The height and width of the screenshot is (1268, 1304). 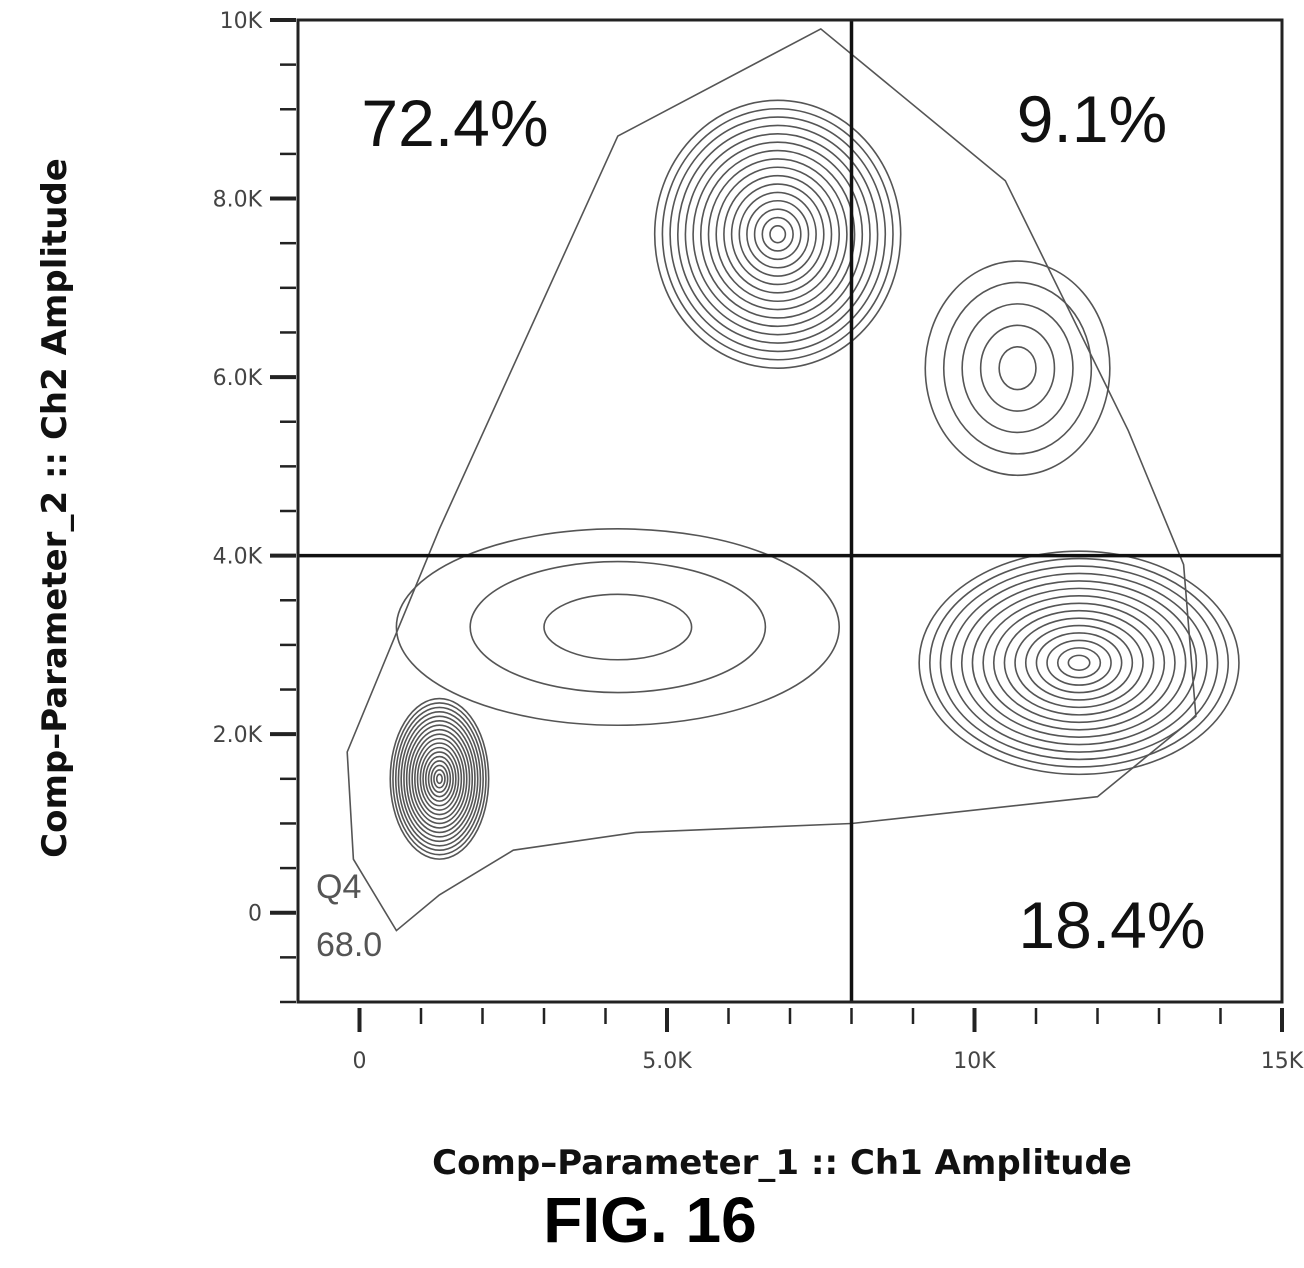 What do you see at coordinates (238, 200) in the screenshot?
I see `y-tick-label: 8.0K` at bounding box center [238, 200].